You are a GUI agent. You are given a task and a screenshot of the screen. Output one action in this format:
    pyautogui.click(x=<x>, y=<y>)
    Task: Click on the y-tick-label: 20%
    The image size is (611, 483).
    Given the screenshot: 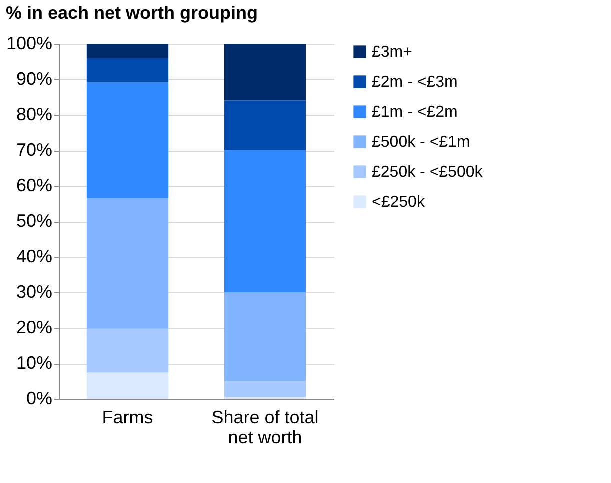 What is the action you would take?
    pyautogui.click(x=34, y=328)
    